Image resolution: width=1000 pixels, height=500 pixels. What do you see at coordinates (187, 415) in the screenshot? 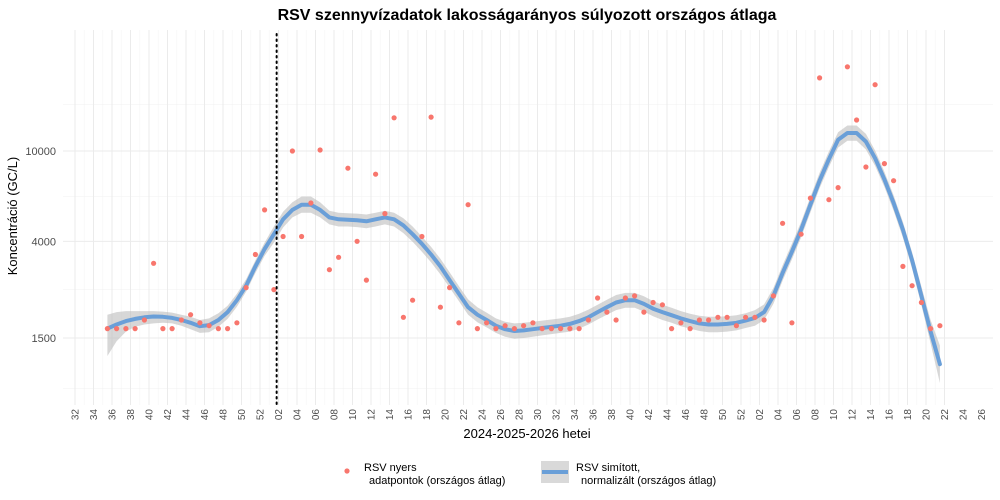
I see `x-tick-label: 44` at bounding box center [187, 415].